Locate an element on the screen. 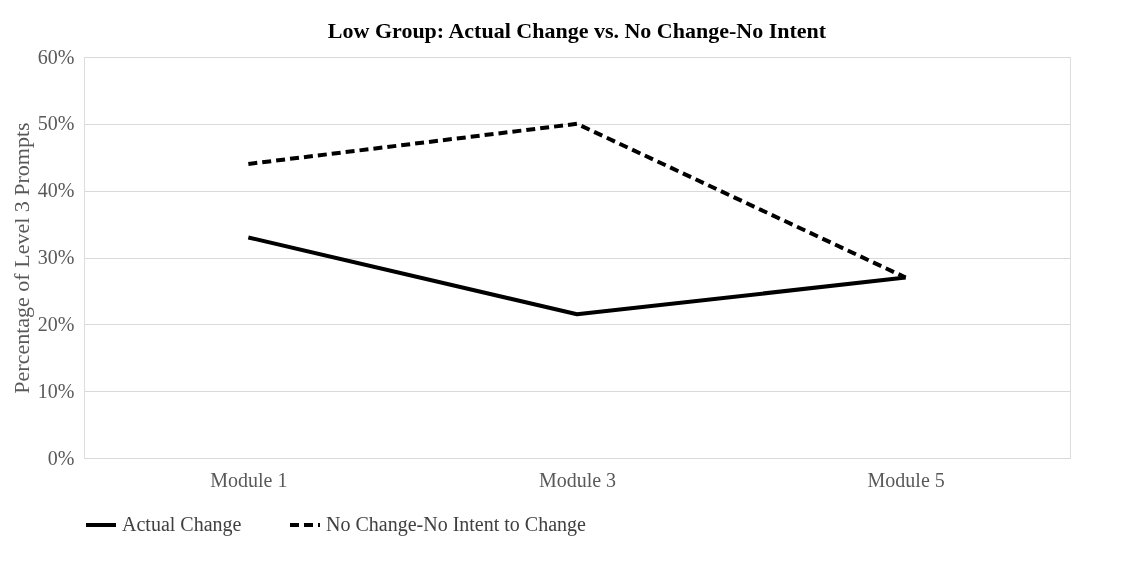  y-tick-label: 30% is located at coordinates (56, 257).